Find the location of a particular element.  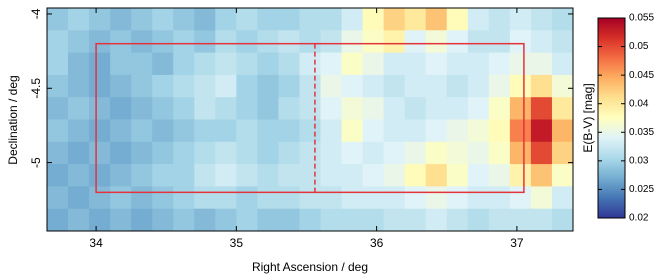

colorbar is located at coordinates (611, 118).